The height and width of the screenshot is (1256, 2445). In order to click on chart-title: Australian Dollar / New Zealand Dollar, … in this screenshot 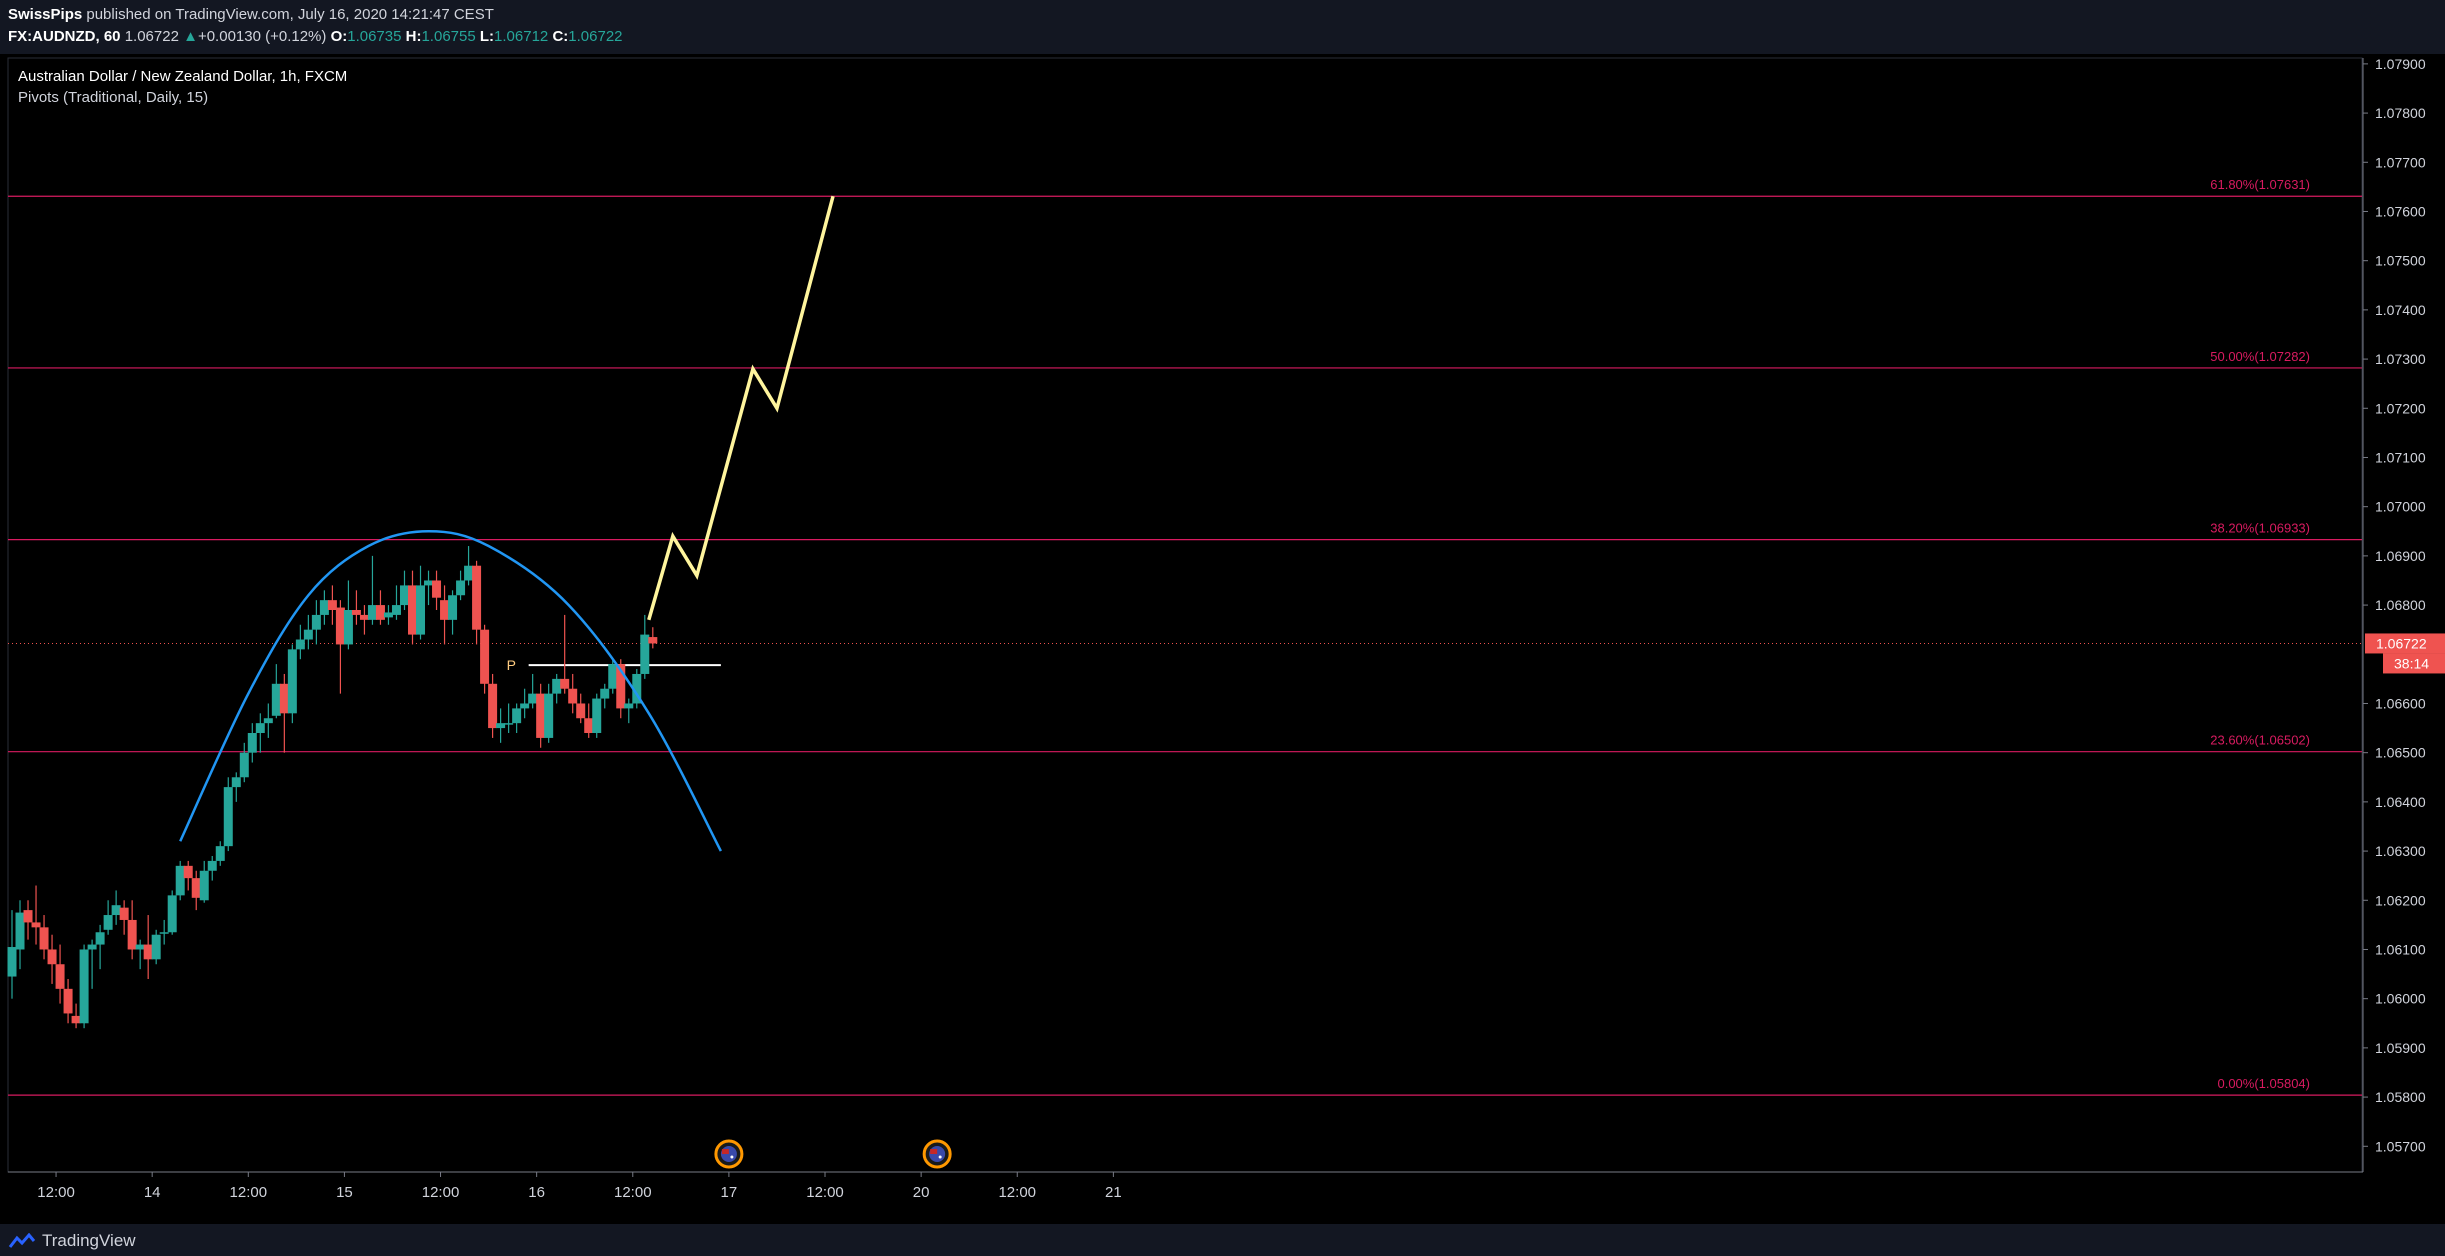, I will do `click(183, 76)`.